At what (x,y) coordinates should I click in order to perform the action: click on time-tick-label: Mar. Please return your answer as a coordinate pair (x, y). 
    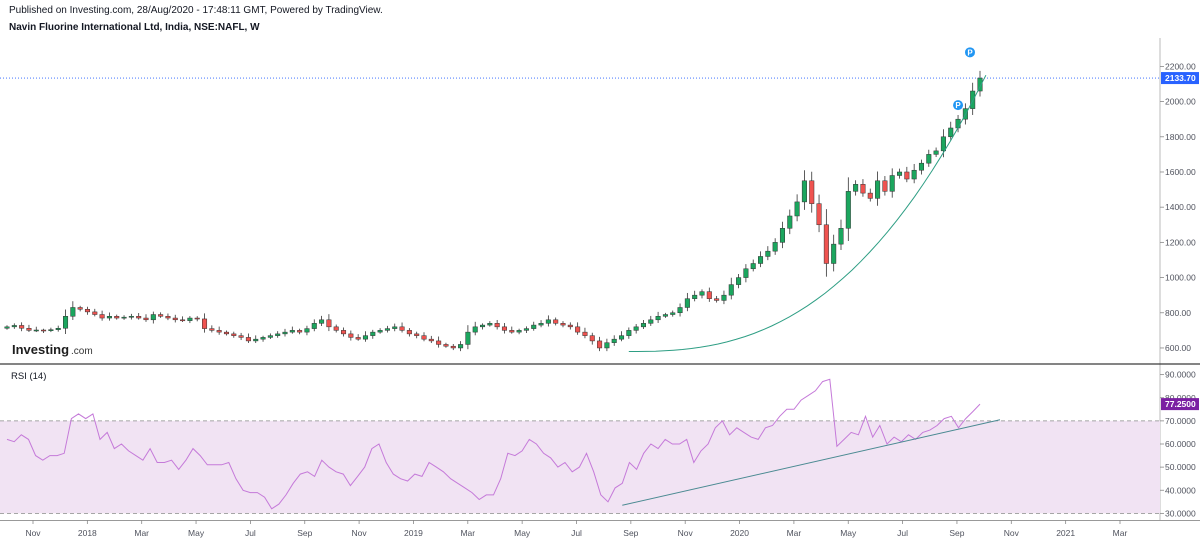
    Looking at the image, I should click on (141, 533).